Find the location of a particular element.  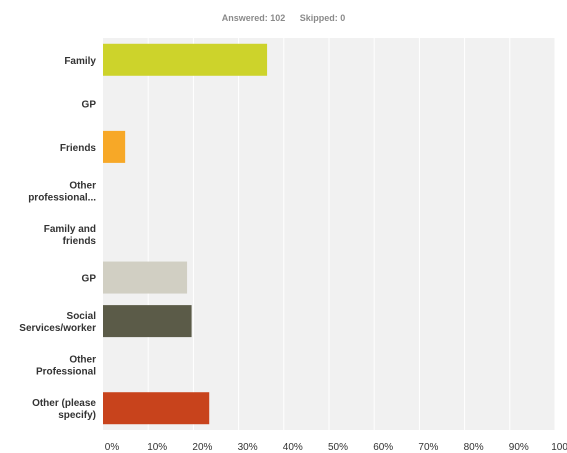

category-label-line: Friends is located at coordinates (78, 148).